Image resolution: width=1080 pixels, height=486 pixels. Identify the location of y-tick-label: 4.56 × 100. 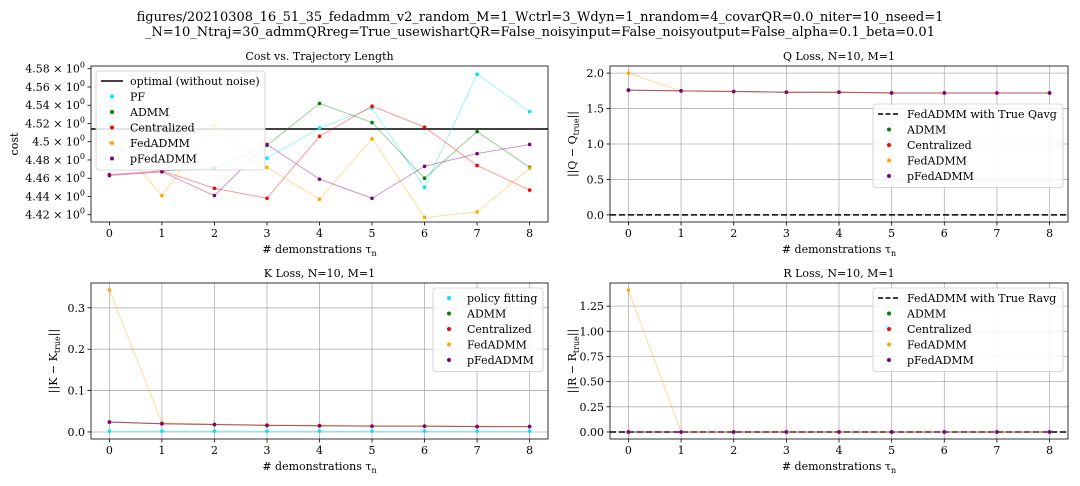
(55, 86).